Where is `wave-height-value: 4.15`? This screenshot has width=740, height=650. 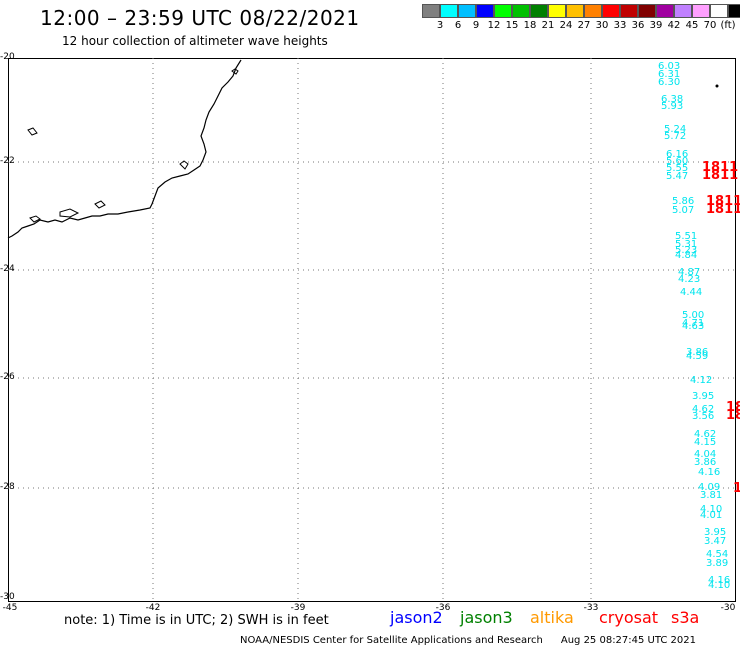 wave-height-value: 4.15 is located at coordinates (705, 442).